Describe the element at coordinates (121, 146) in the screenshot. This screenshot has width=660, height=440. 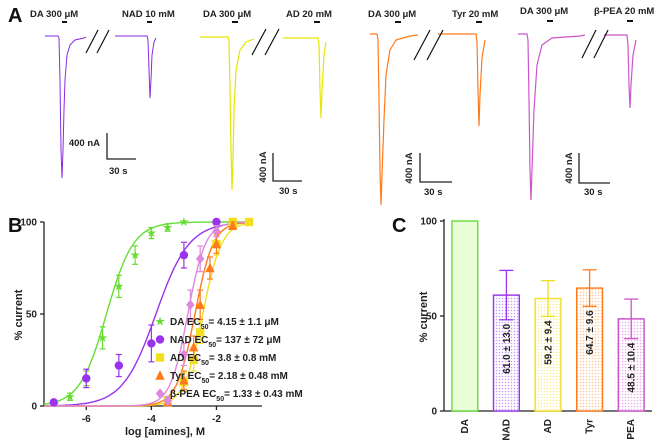
I see `trace-nad-scale-bar` at that location.